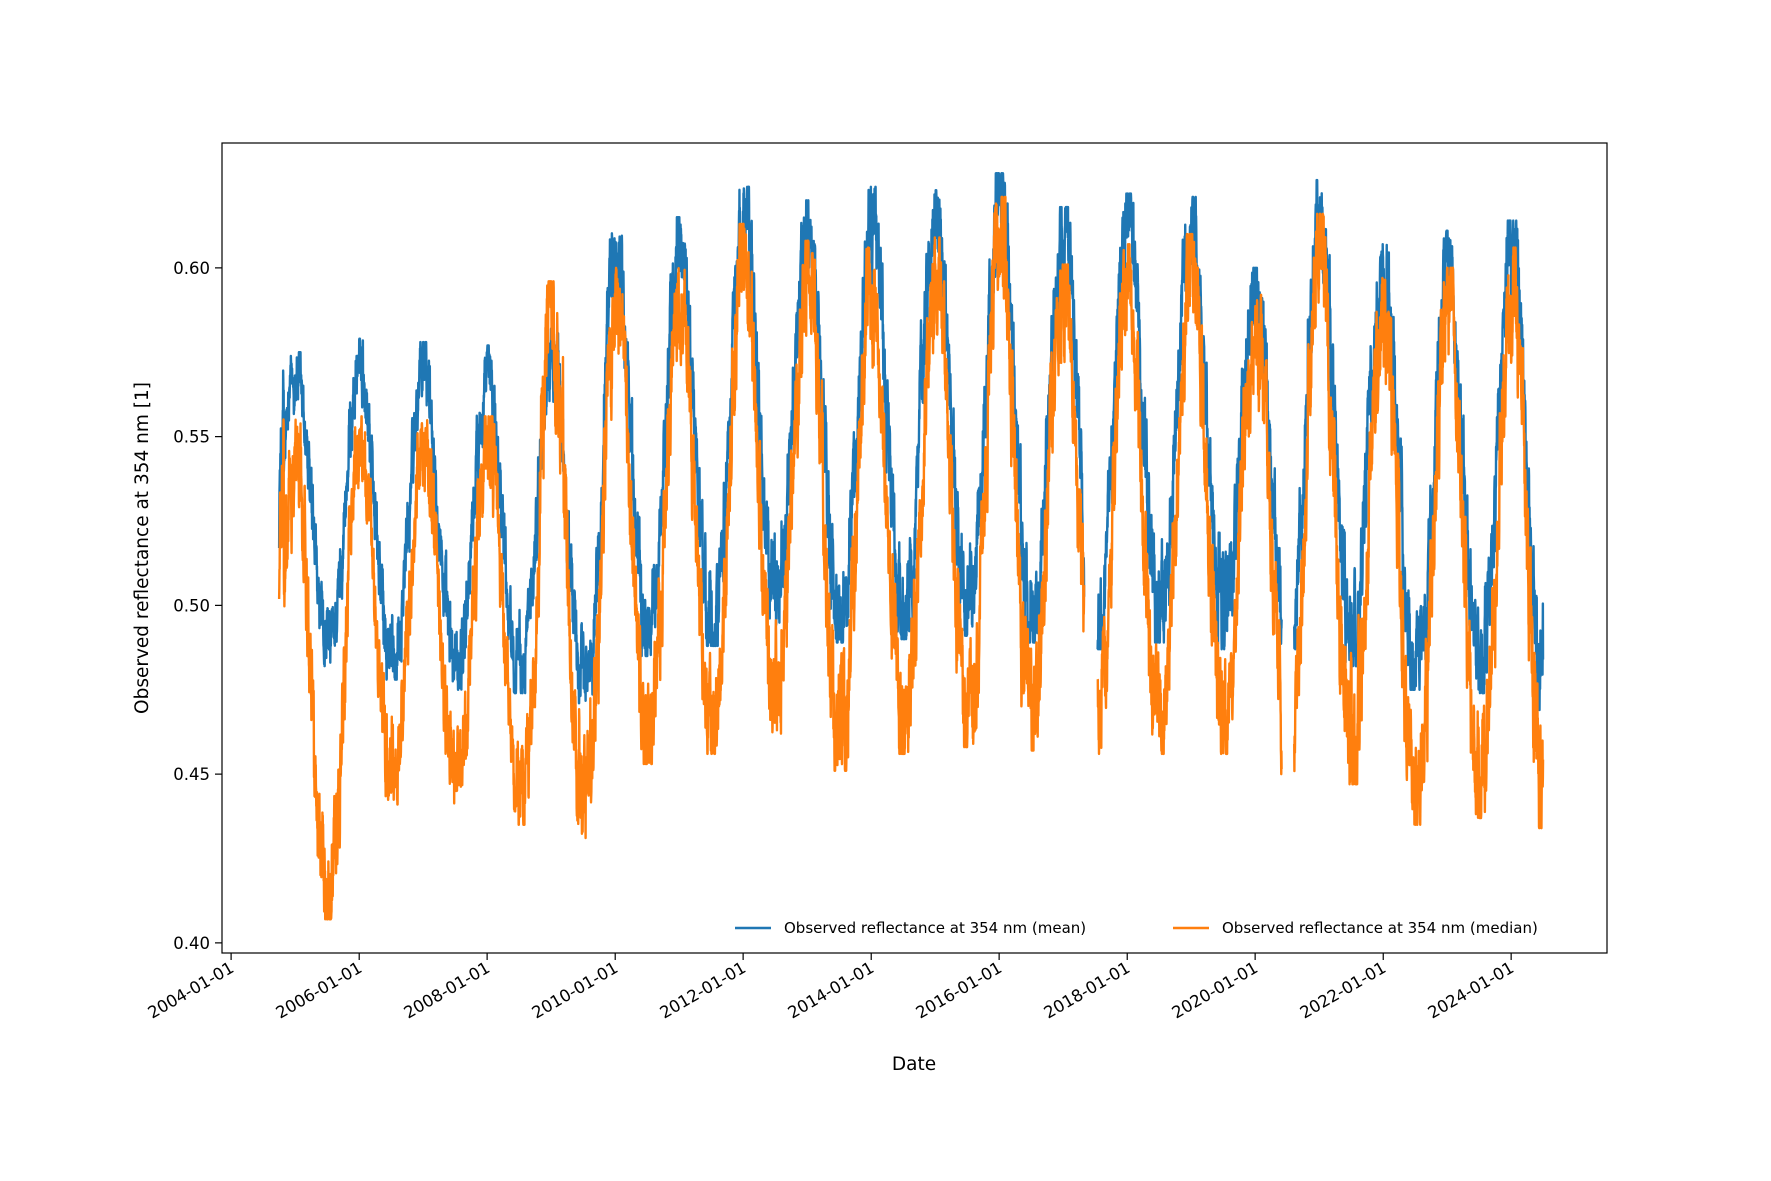  Describe the element at coordinates (935, 928) in the screenshot. I see `legend-label-mean: Observed reflectance at 354 nm (mean)` at that location.